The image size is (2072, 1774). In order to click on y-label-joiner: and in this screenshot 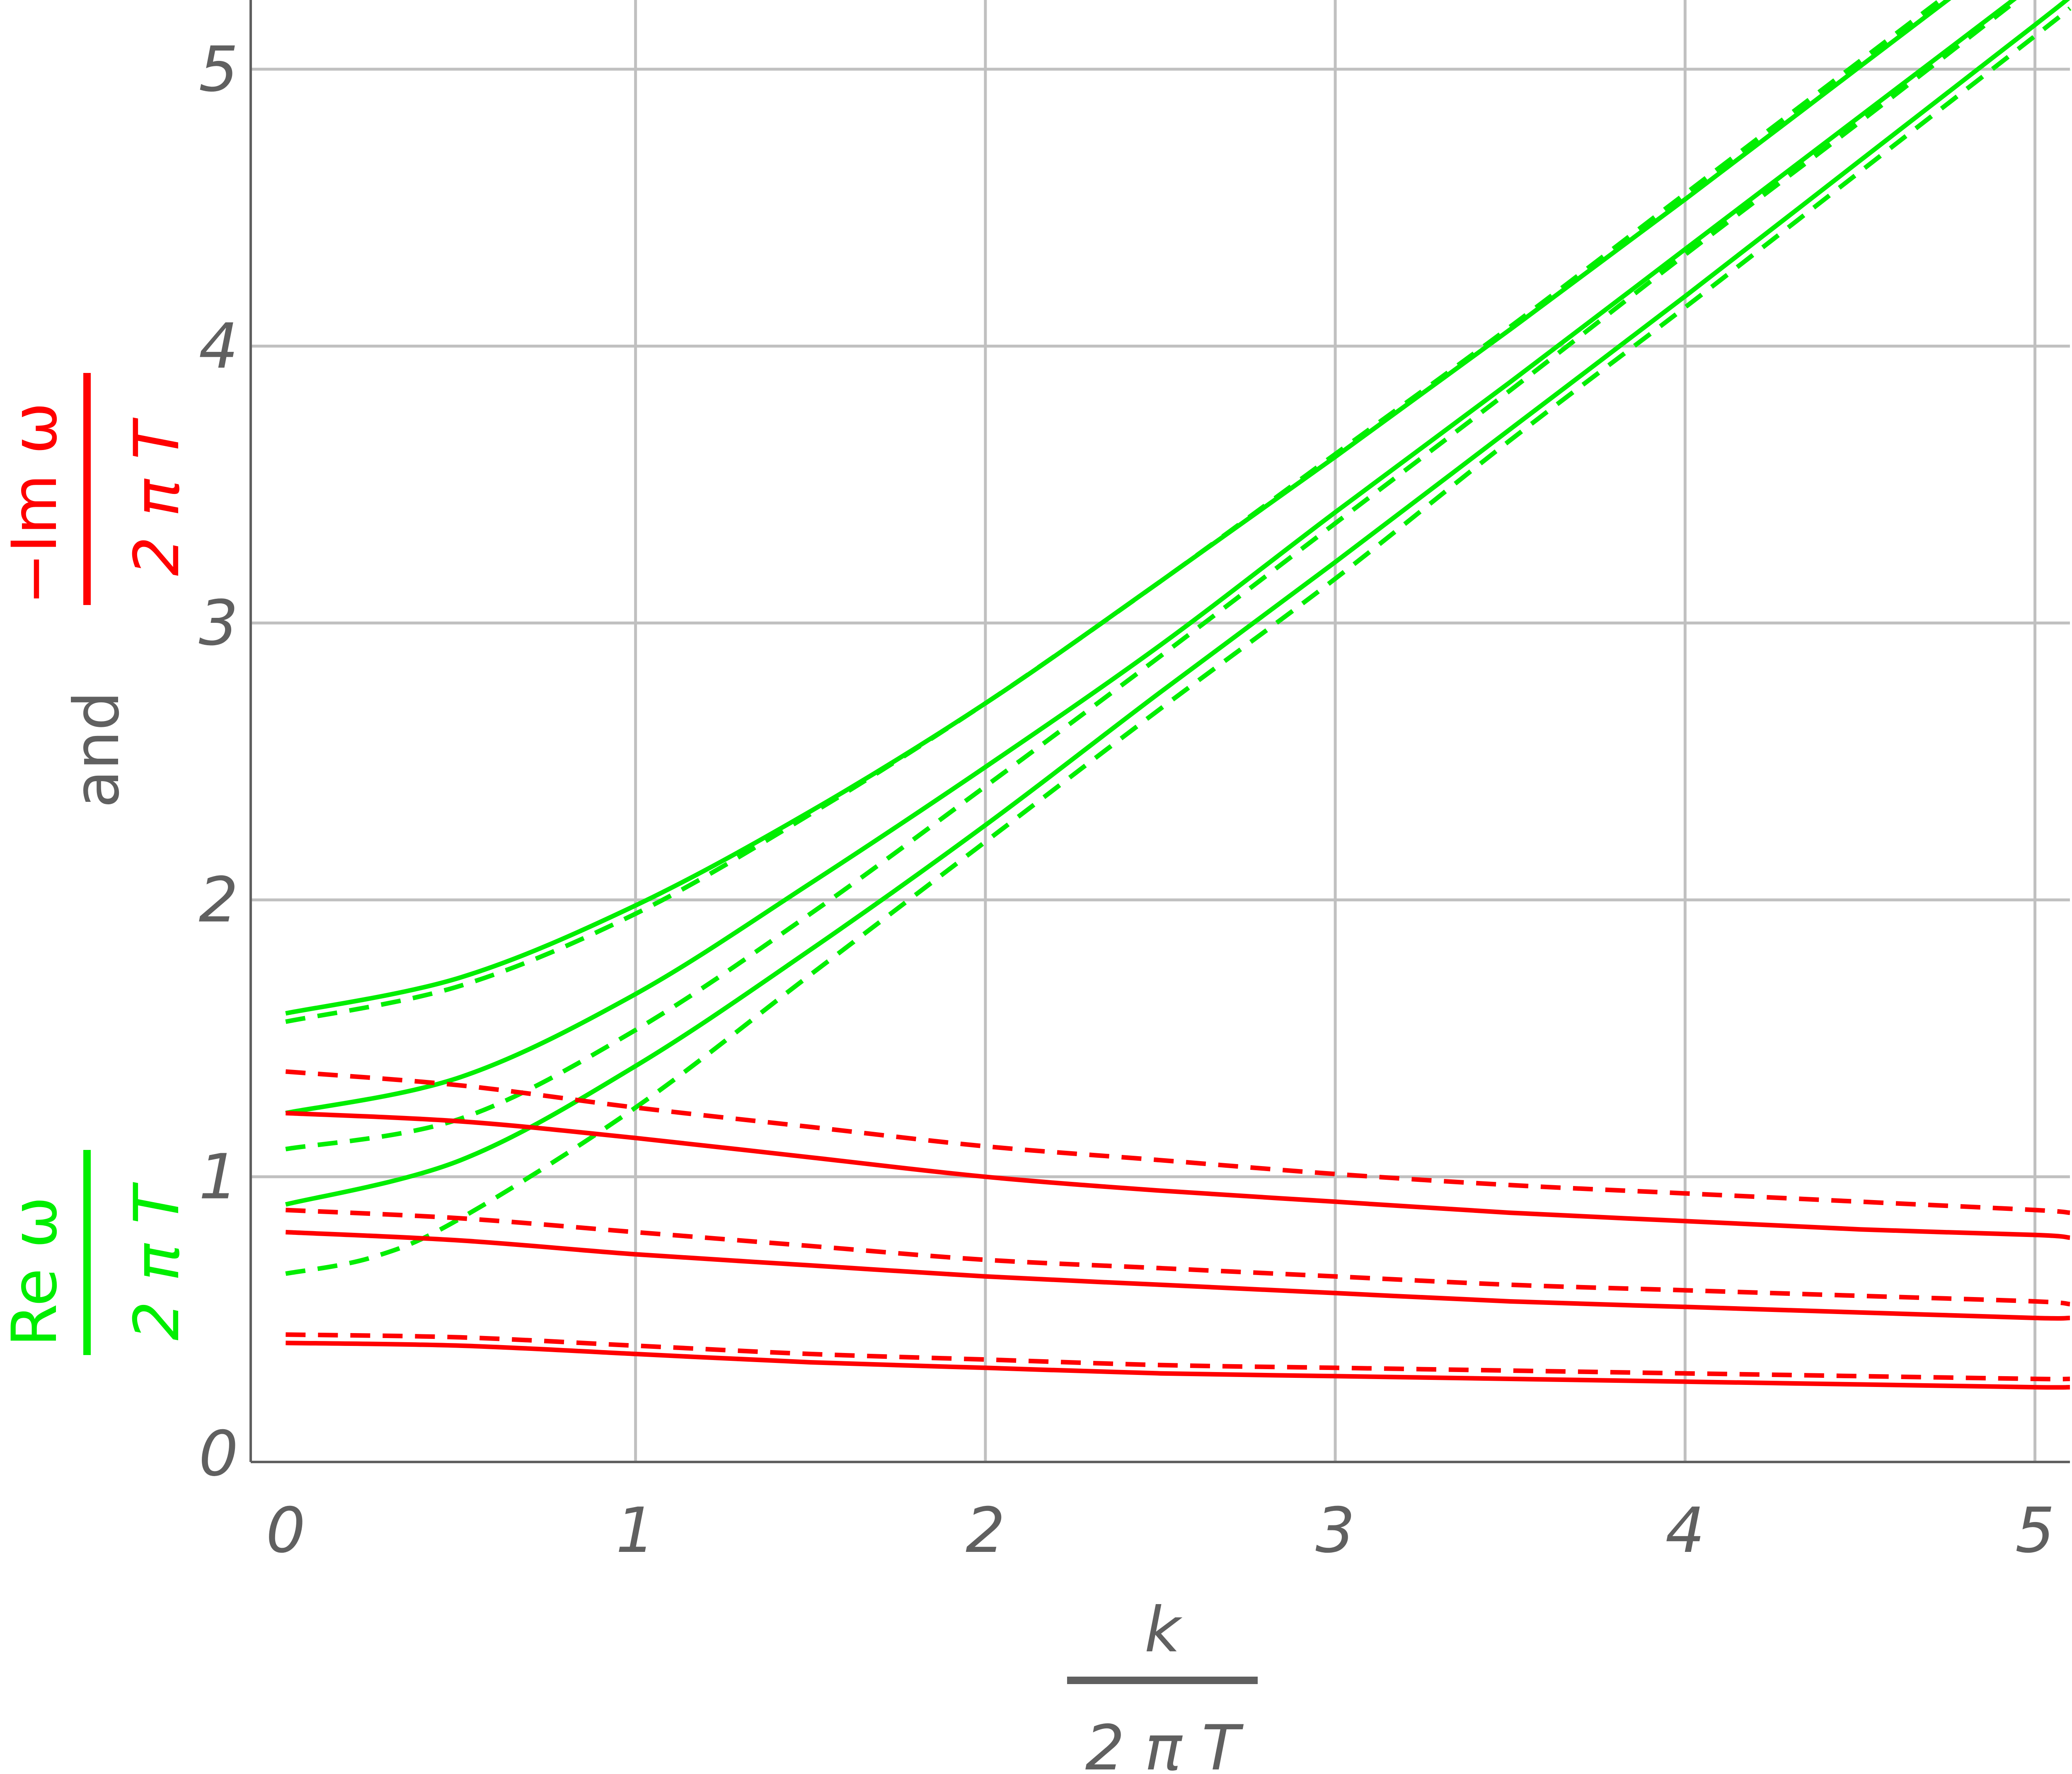, I will do `click(97, 749)`.